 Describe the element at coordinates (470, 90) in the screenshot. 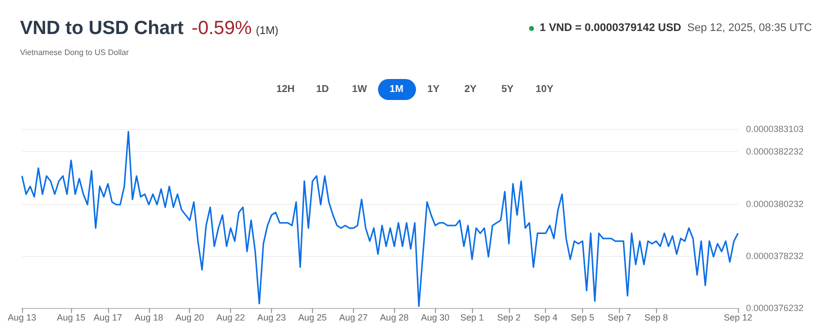

I see `text: 2Y` at that location.